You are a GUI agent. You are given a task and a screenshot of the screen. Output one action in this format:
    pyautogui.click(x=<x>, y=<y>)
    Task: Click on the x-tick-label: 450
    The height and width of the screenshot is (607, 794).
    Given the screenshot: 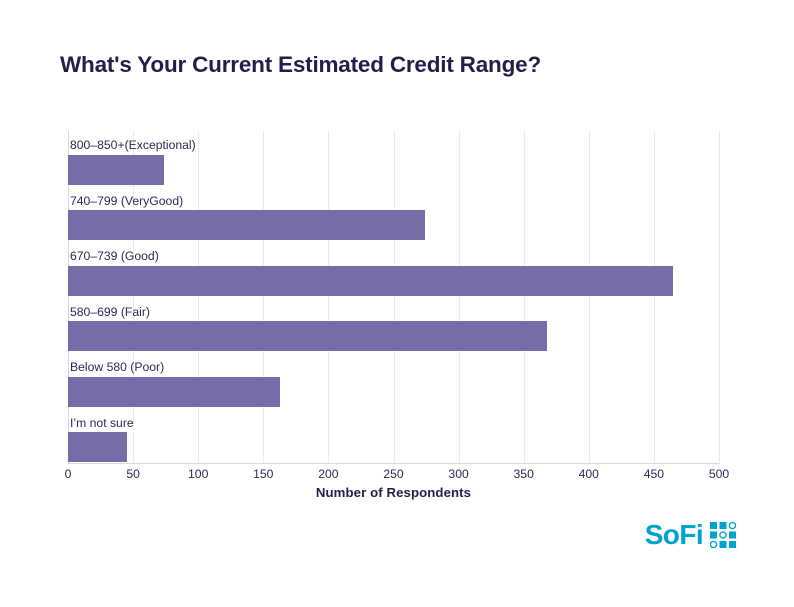 What is the action you would take?
    pyautogui.click(x=654, y=474)
    